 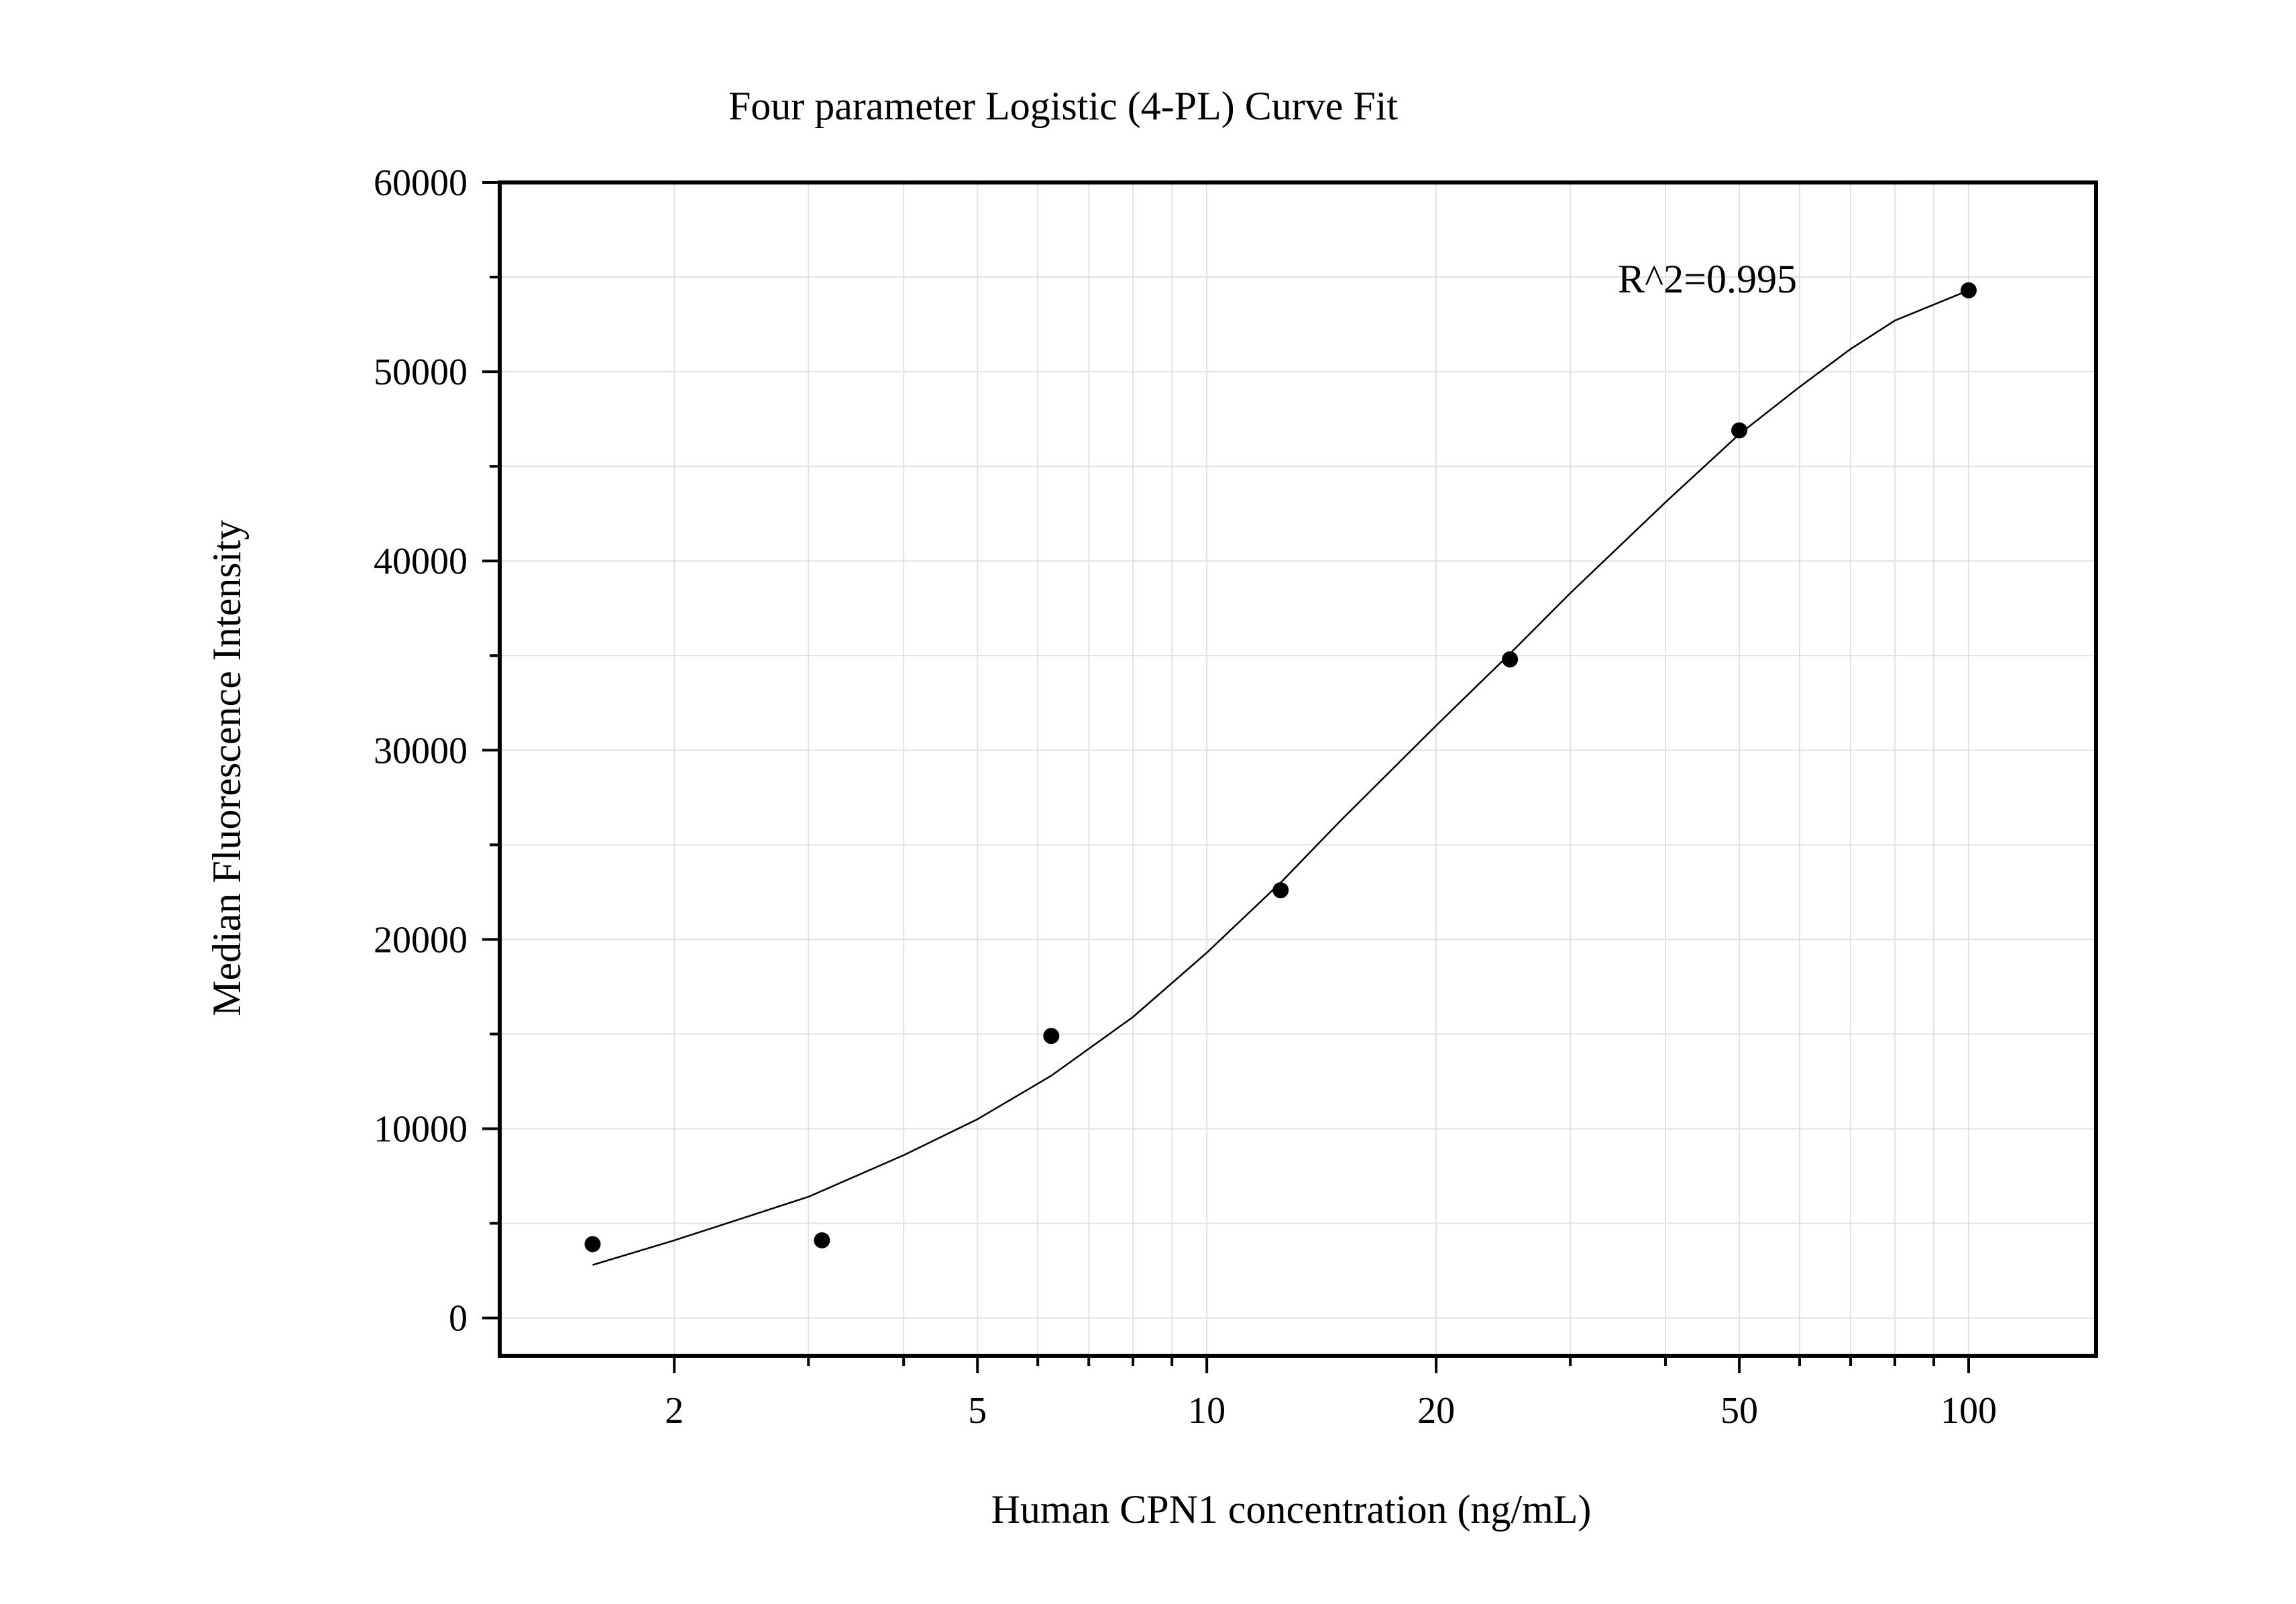 What do you see at coordinates (458, 1319) in the screenshot?
I see `y-tick-label: 0` at bounding box center [458, 1319].